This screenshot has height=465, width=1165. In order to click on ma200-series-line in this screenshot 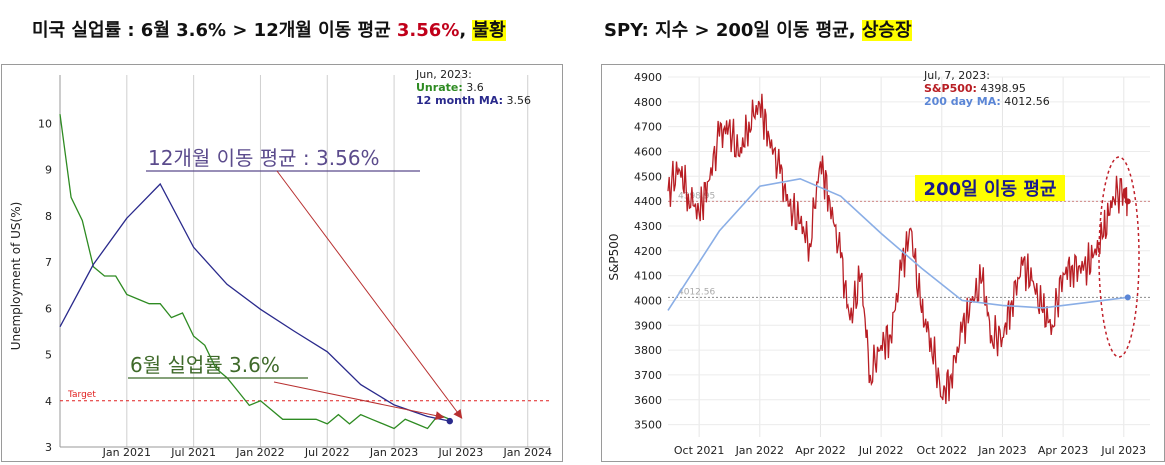, I will do `click(897, 244)`.